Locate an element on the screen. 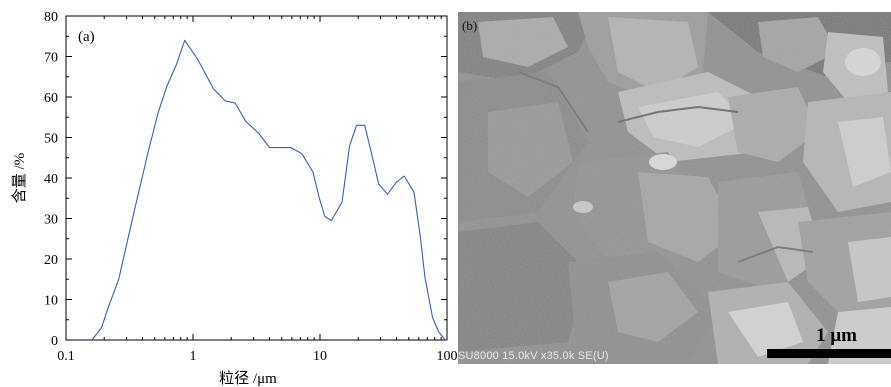  y-axis-label: 含量 /% is located at coordinates (19, 178).